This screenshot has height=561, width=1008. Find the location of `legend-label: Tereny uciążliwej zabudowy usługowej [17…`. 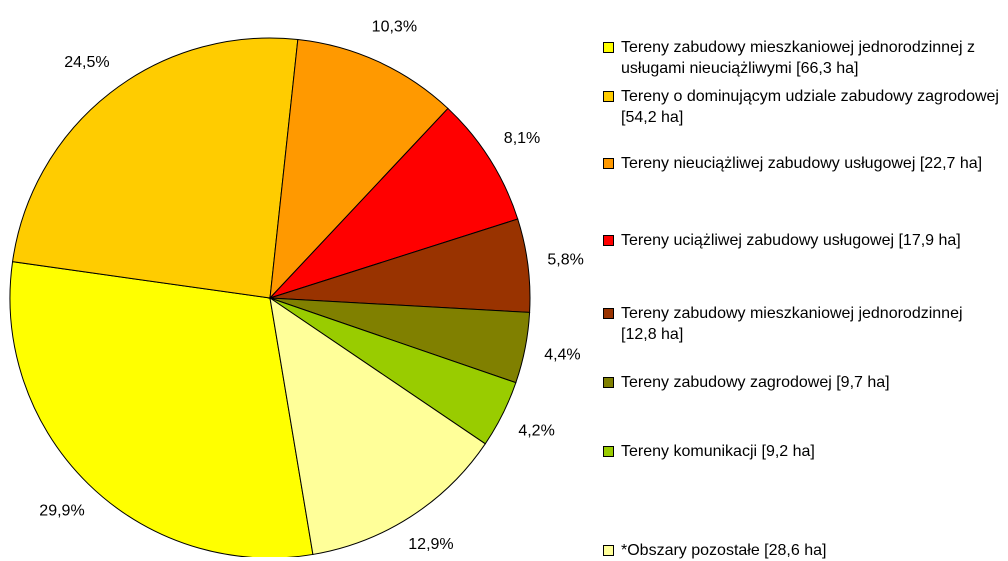

legend-label: Tereny uciążliwej zabudowy usługowej [17… is located at coordinates (791, 240).